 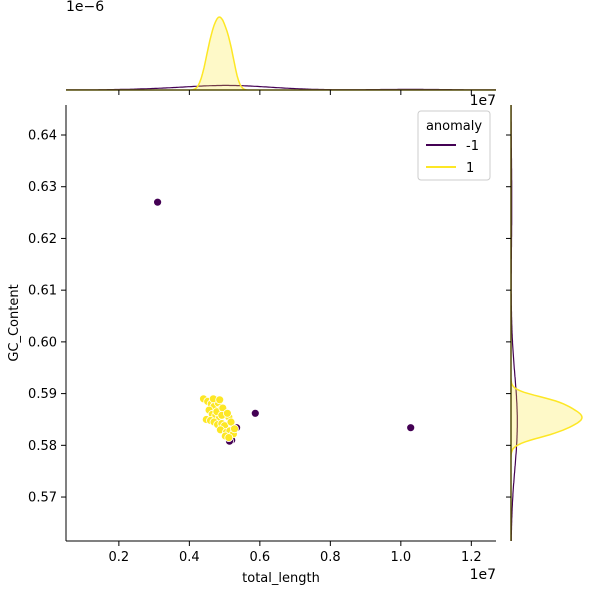 What do you see at coordinates (483, 575) in the screenshot?
I see `x-offset-text: 1e7` at bounding box center [483, 575].